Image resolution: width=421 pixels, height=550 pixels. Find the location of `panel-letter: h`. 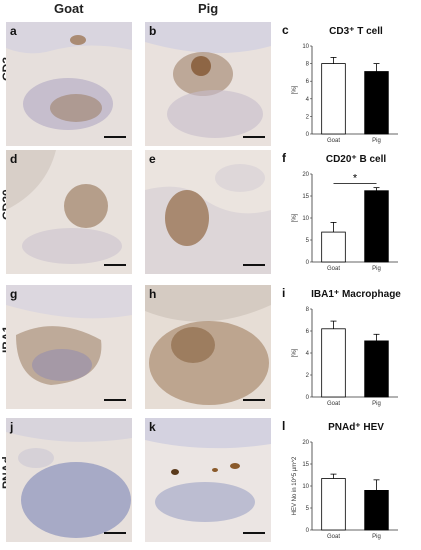

panel-letter: h is located at coordinates (153, 294).